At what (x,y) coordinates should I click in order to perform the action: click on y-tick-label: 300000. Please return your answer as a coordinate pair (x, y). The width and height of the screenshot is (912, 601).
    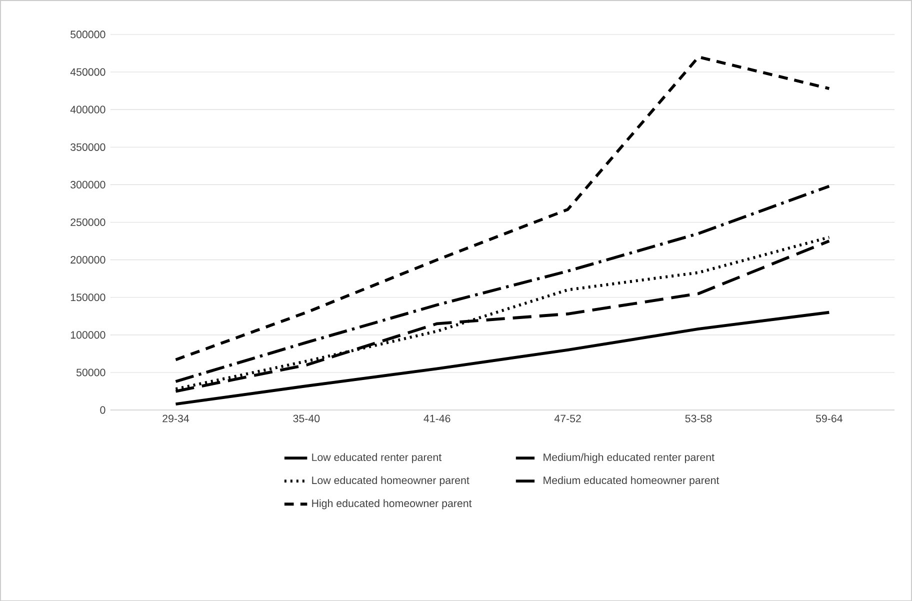
    Looking at the image, I should click on (88, 184).